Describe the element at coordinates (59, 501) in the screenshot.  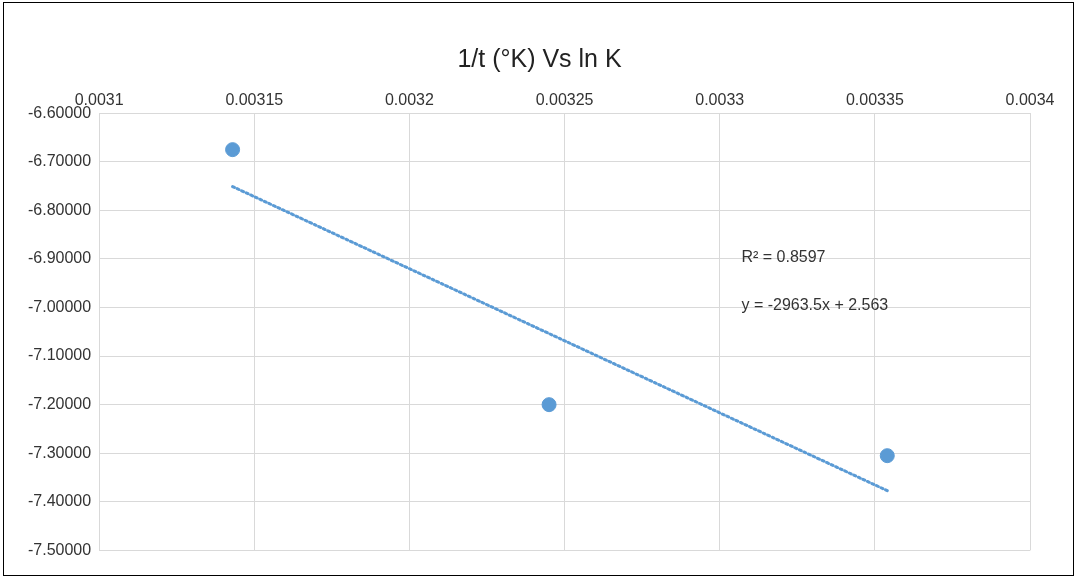
I see `y-tick-label: -7.40000` at that location.